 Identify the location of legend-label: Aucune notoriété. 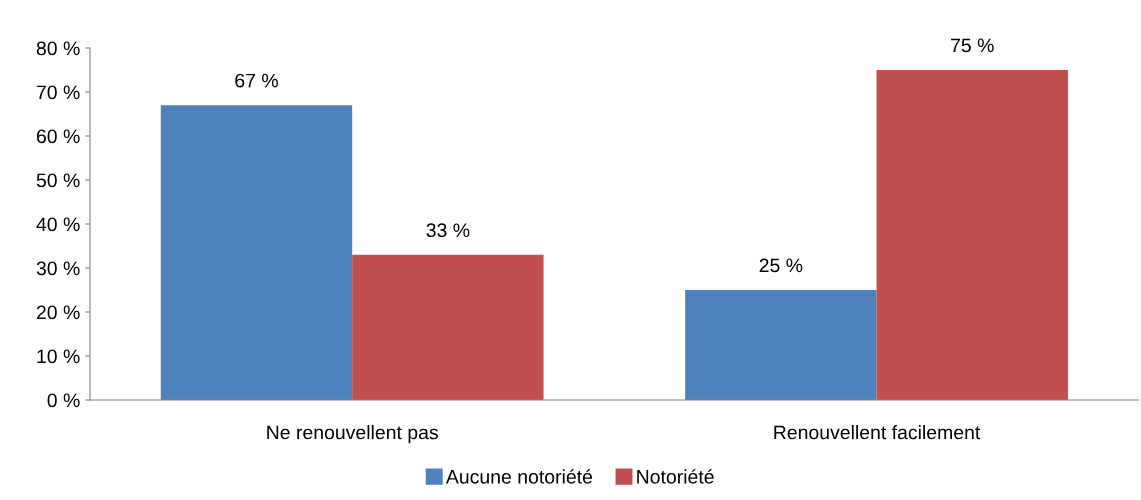
(519, 476).